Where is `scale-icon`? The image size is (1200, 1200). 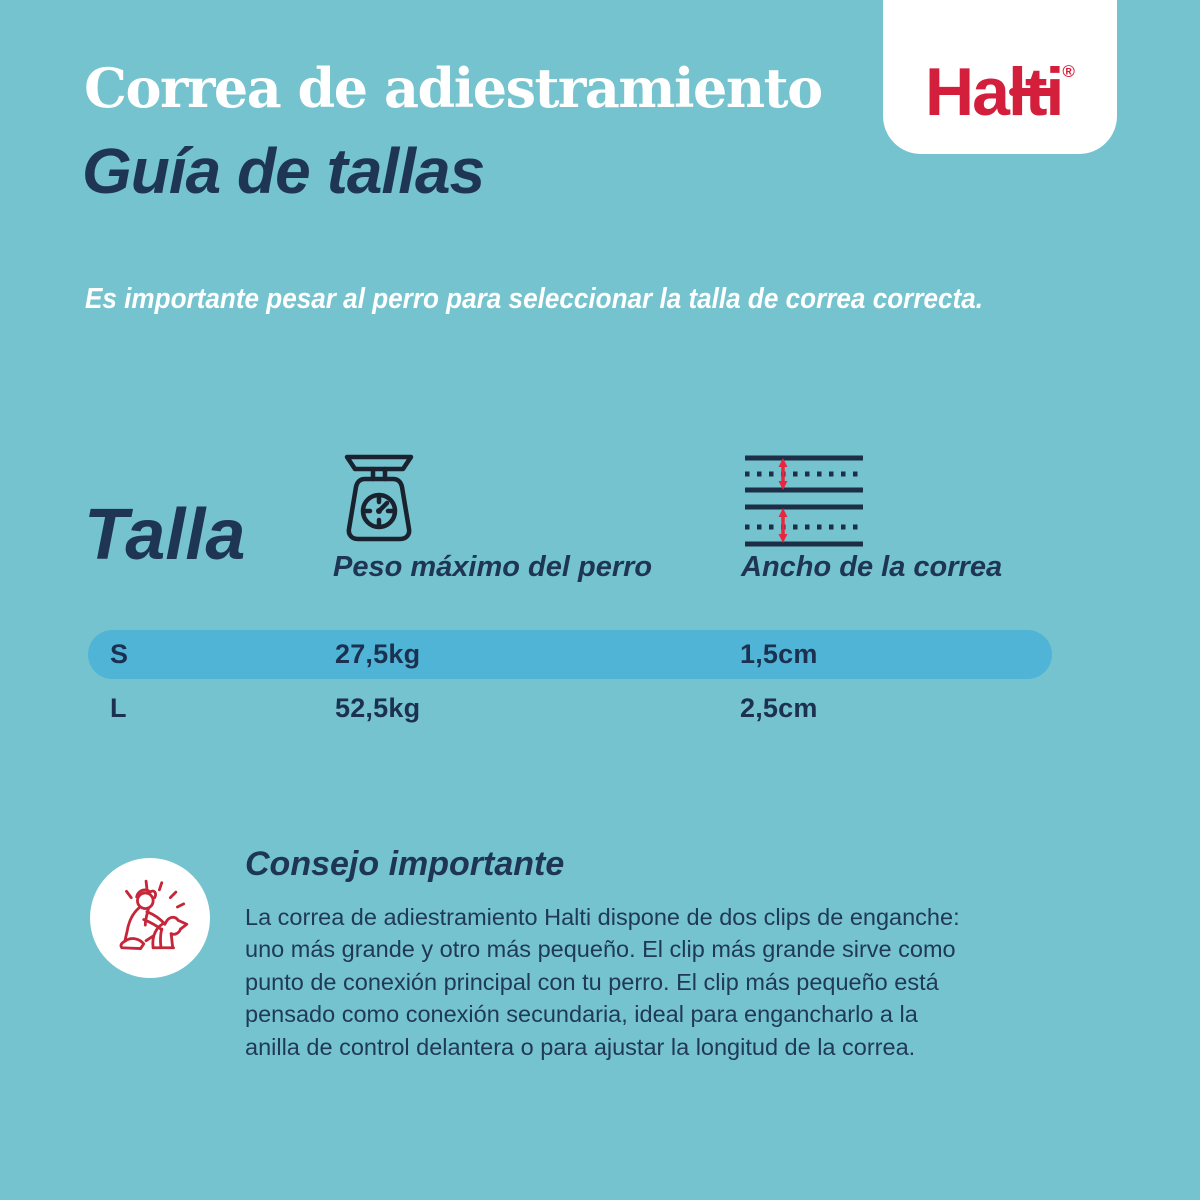 scale-icon is located at coordinates (379, 498).